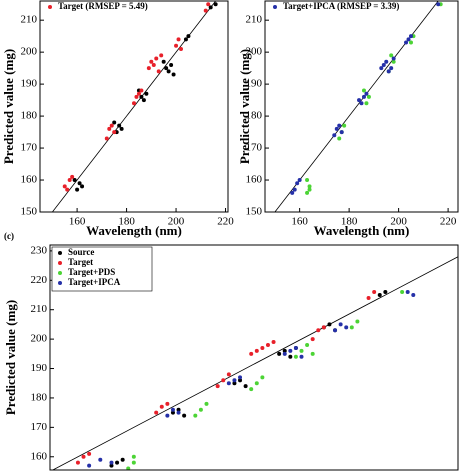 This screenshot has height=474, width=474. I want to click on legend-label: Target+IPCA, so click(94, 282).